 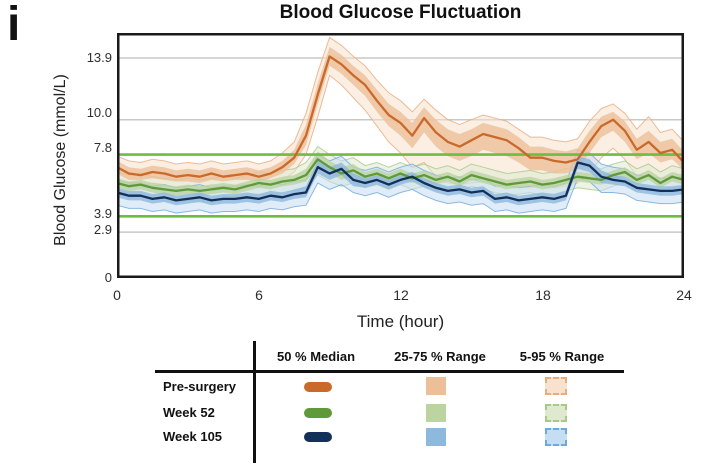 What do you see at coordinates (102, 229) in the screenshot?
I see `y-tick-label: 2.9` at bounding box center [102, 229].